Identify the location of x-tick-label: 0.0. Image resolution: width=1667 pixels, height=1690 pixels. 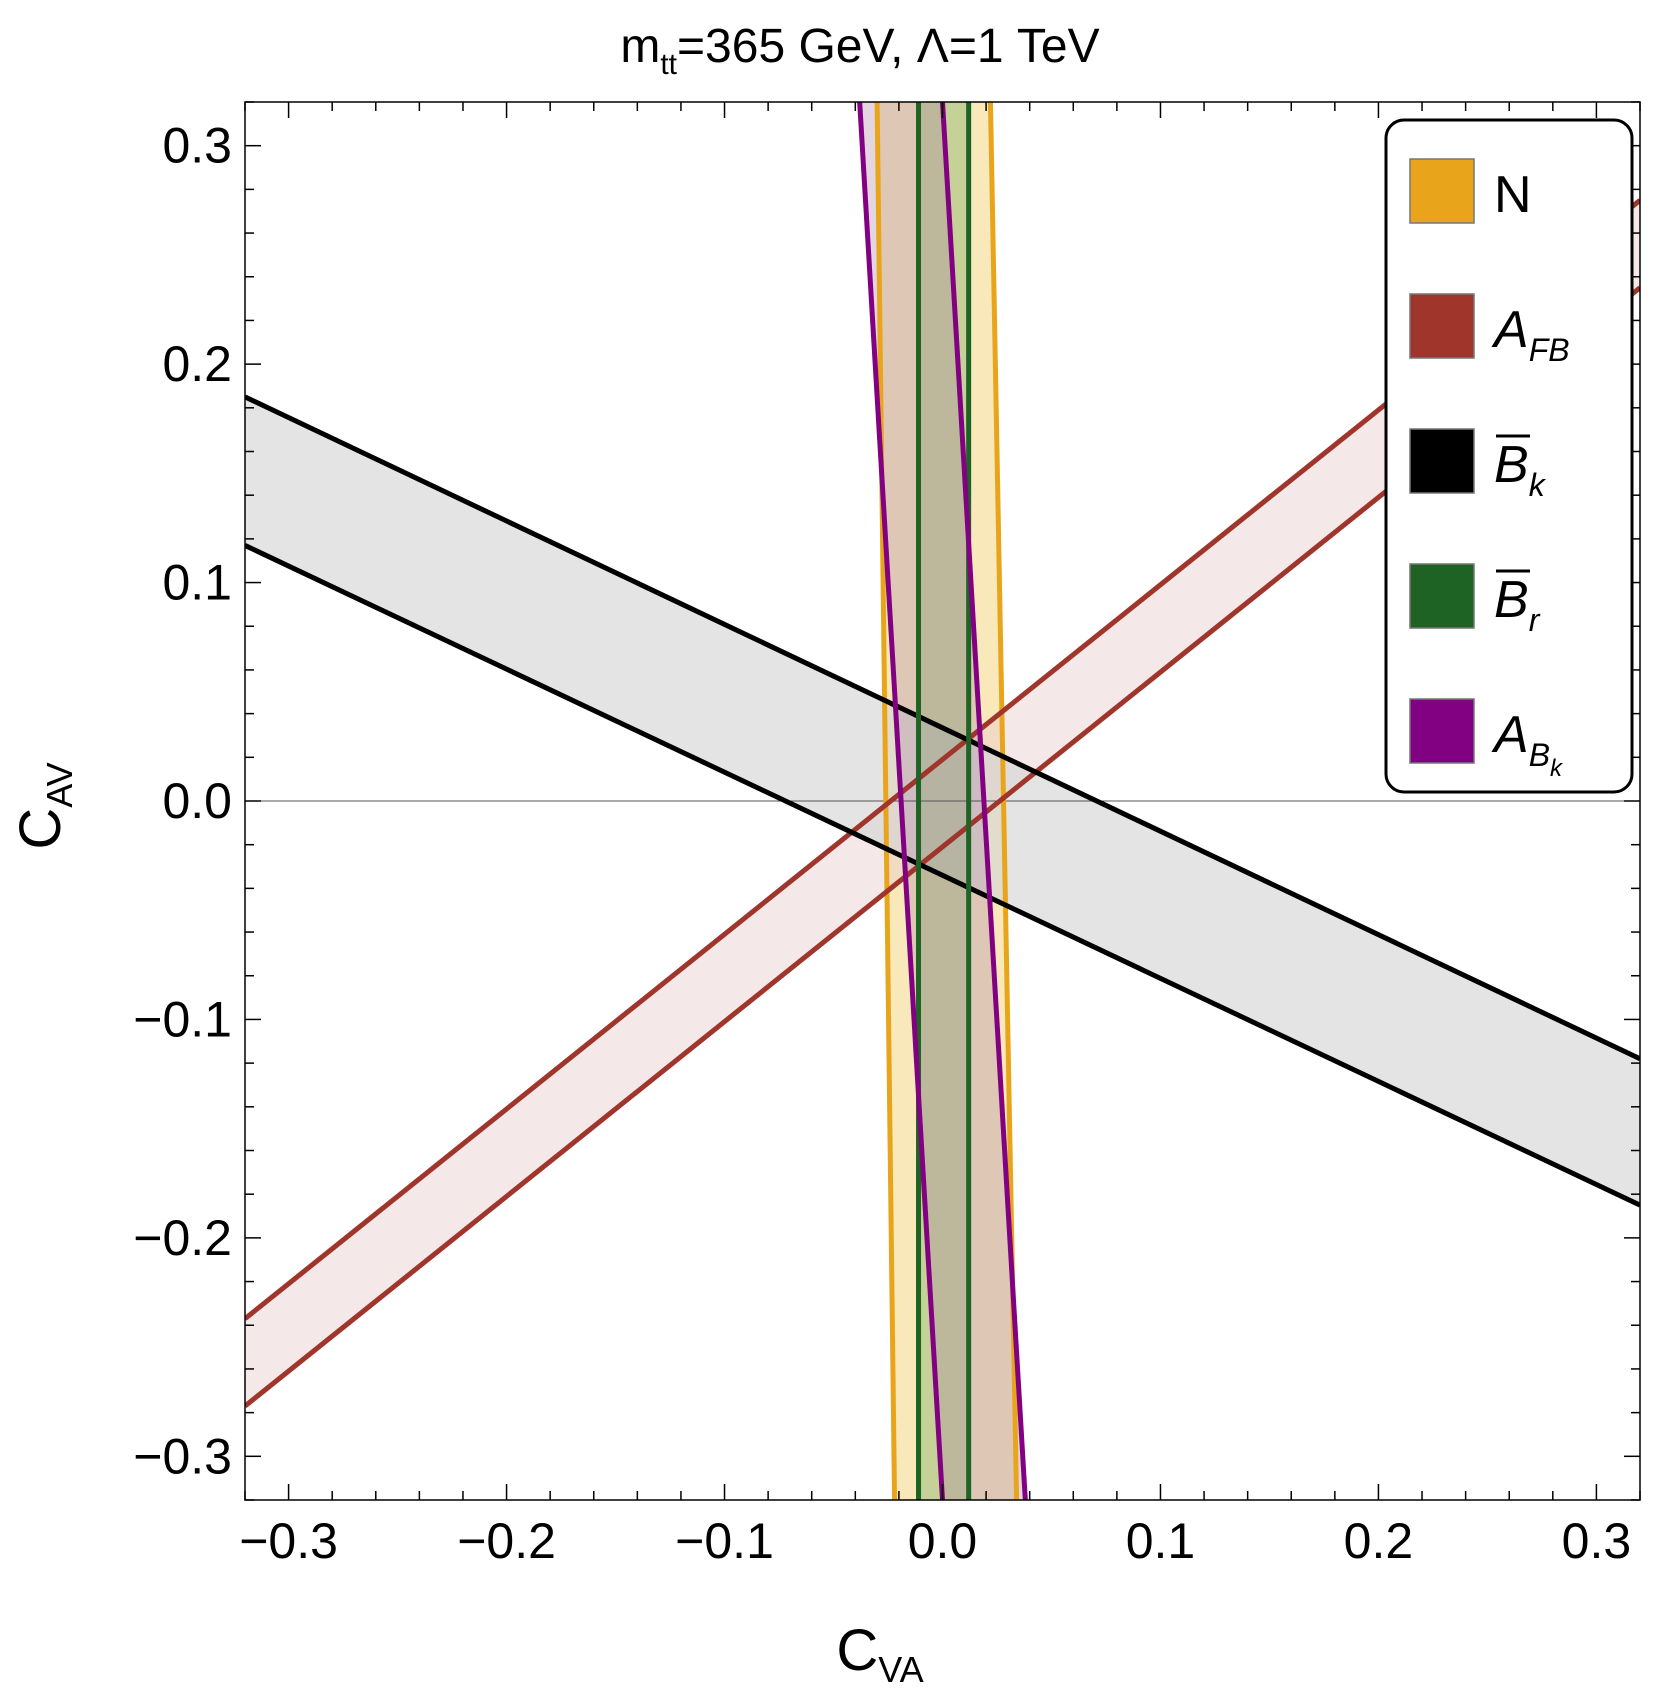
(943, 1541).